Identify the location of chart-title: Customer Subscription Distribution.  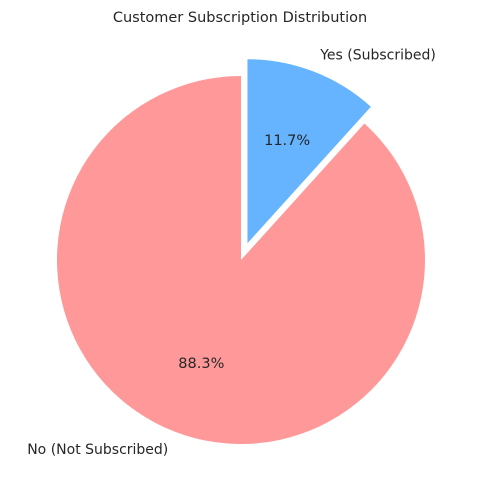
(240, 18).